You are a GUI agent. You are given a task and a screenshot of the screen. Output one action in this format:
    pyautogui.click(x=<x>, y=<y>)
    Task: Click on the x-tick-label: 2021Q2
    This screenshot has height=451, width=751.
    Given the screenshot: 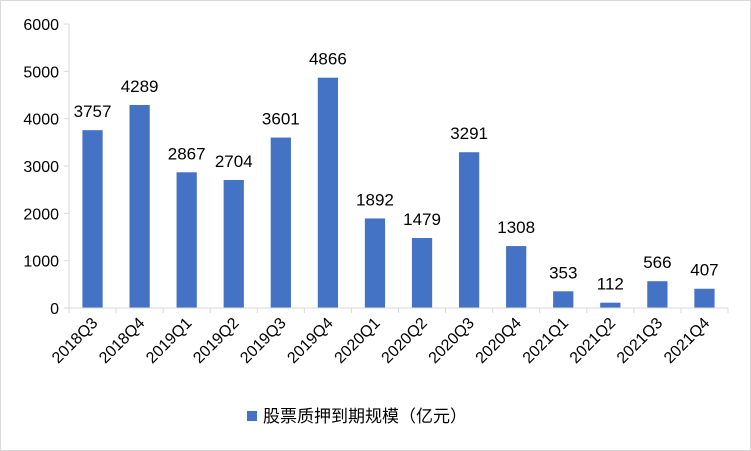 What is the action you would take?
    pyautogui.click(x=593, y=341)
    